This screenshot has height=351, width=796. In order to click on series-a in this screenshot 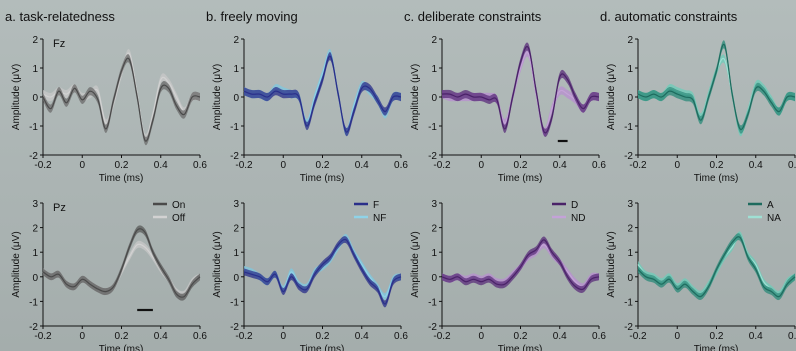, I will do `click(716, 267)`.